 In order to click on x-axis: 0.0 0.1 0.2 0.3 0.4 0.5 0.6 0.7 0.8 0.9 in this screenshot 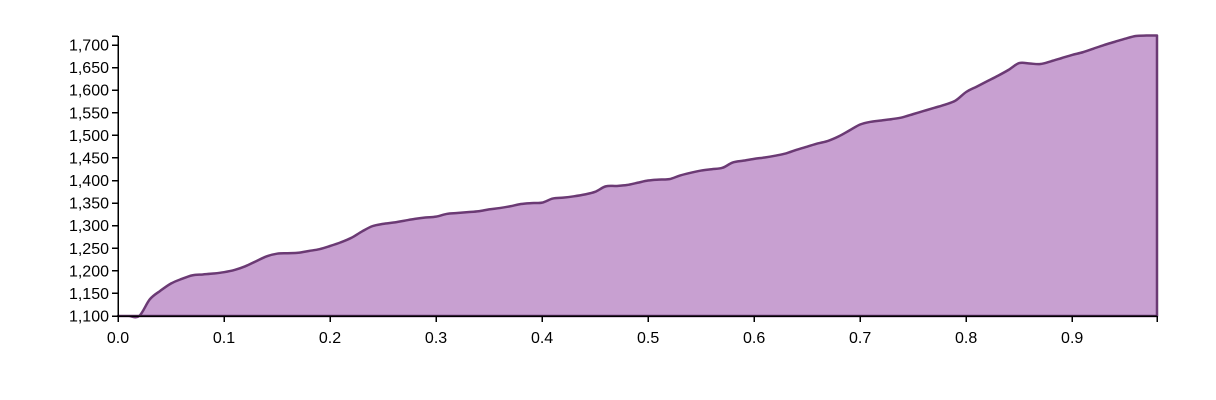, I will do `click(632, 331)`.